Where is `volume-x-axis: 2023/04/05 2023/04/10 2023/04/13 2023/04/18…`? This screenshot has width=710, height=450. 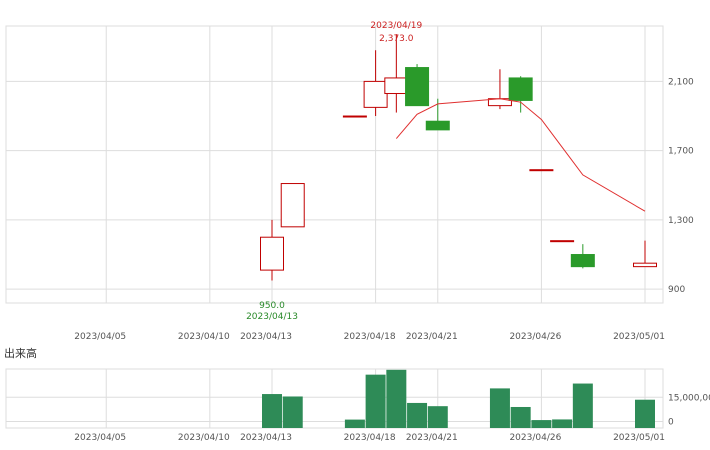
volume-x-axis: 2023/04/05 2023/04/10 2023/04/13 2023/04/18… is located at coordinates (369, 438).